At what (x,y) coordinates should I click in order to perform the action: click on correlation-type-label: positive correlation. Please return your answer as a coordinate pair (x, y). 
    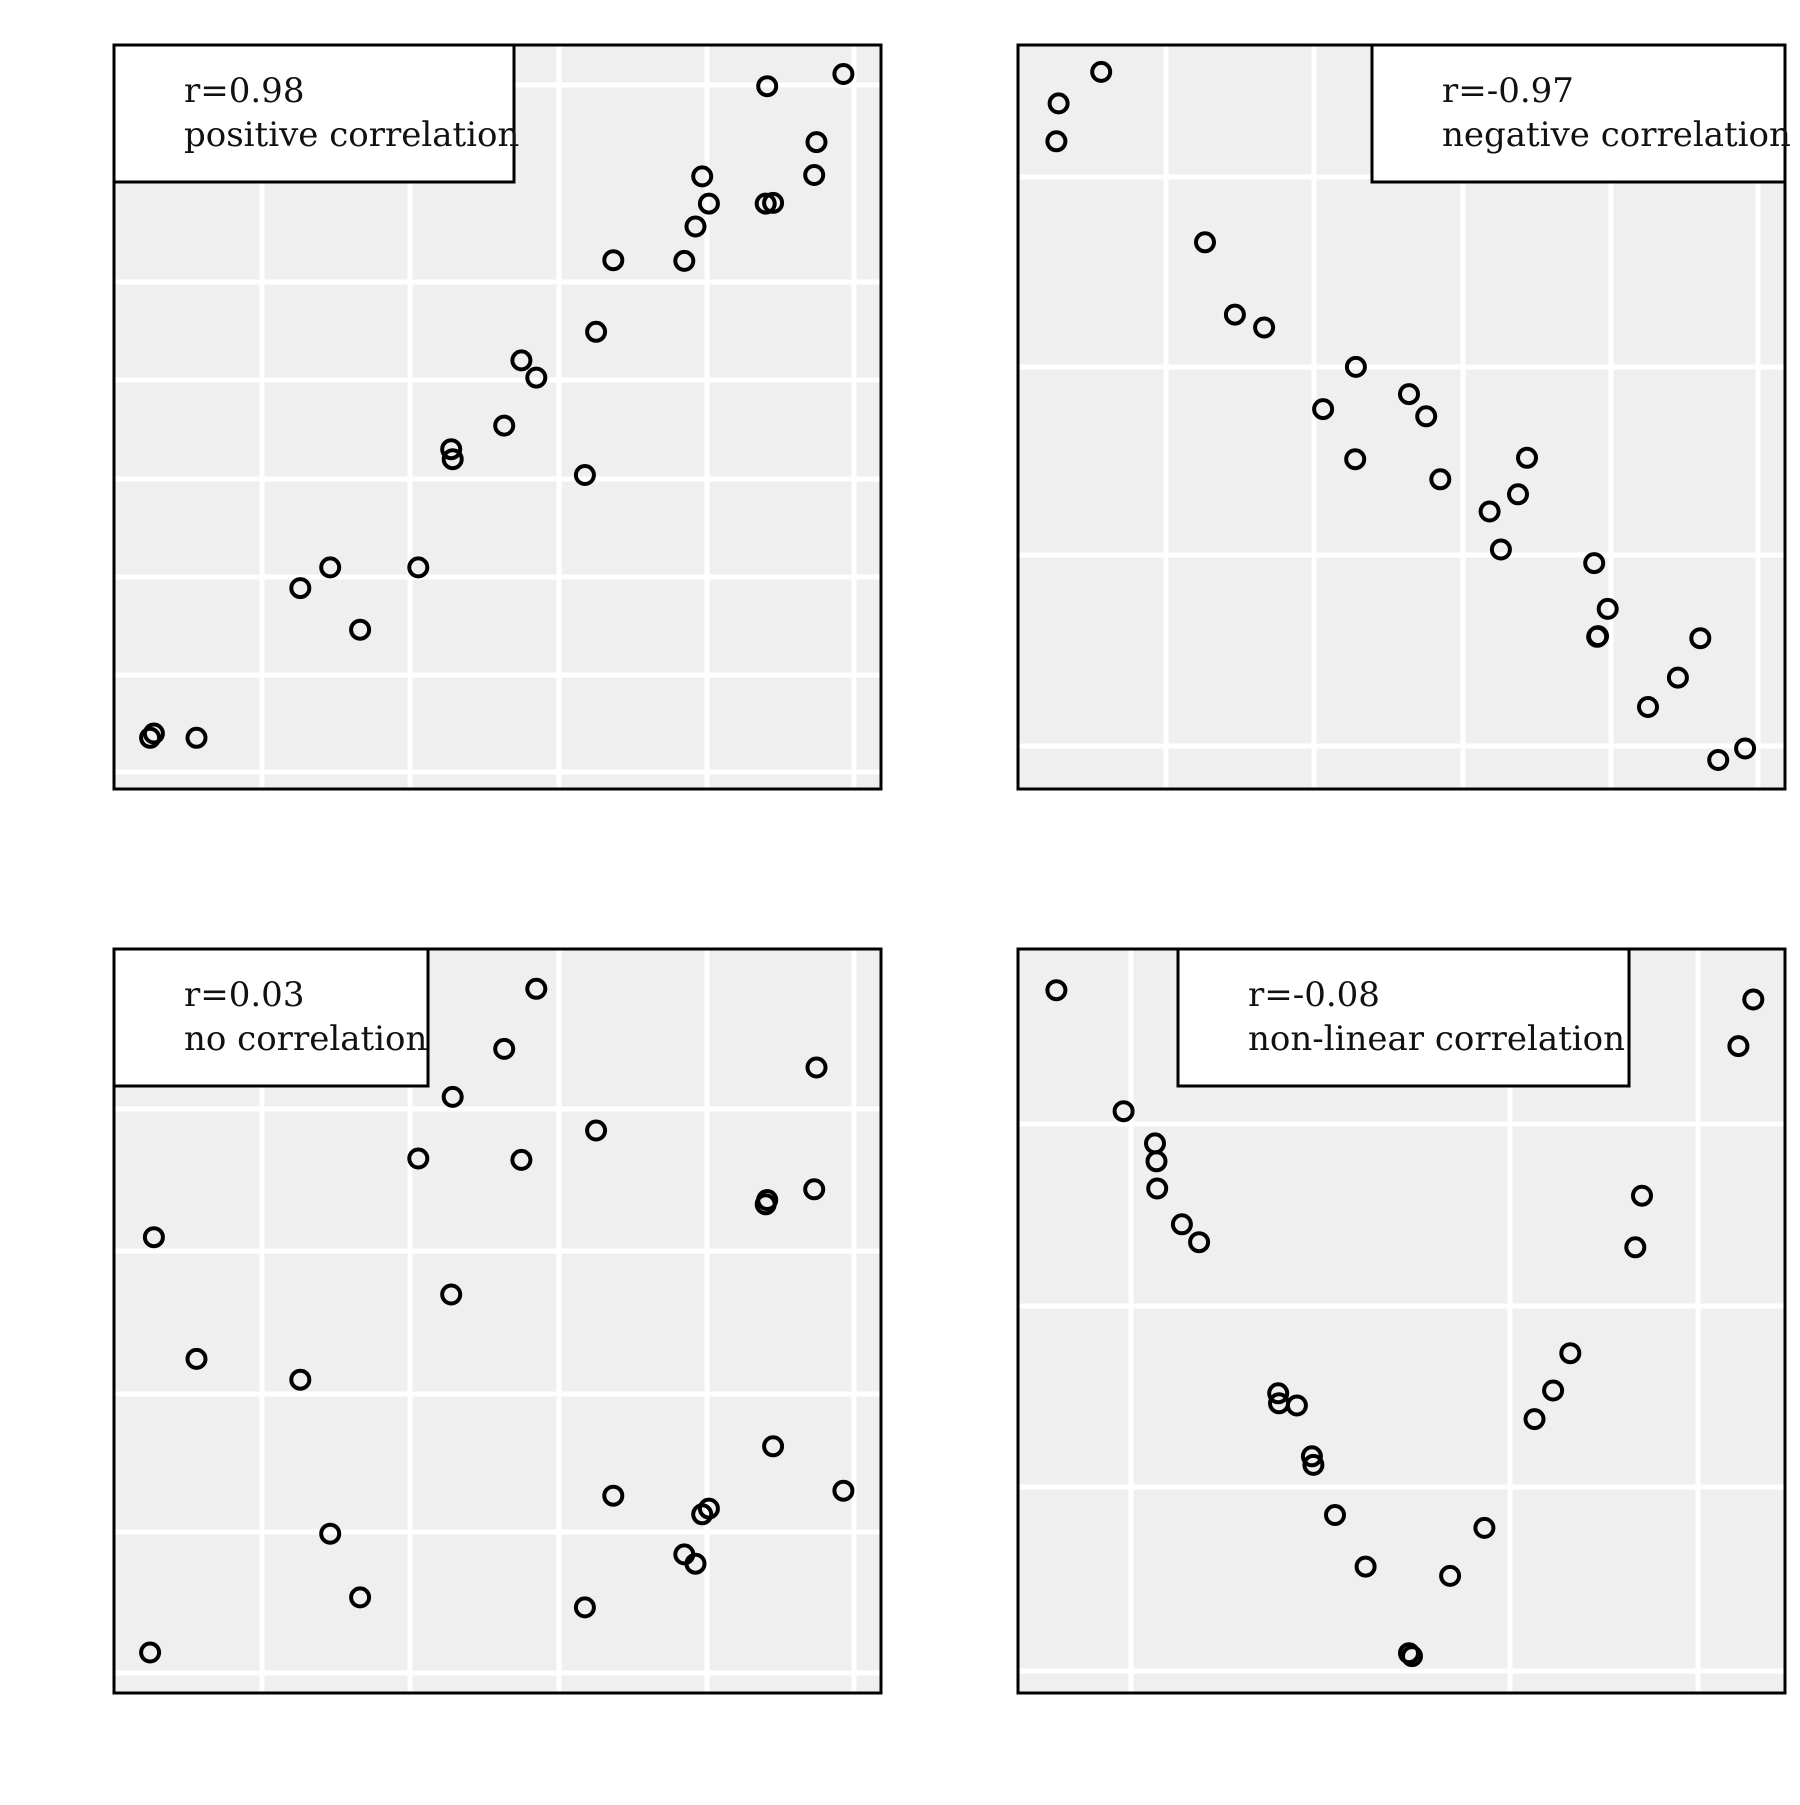
    Looking at the image, I should click on (351, 135).